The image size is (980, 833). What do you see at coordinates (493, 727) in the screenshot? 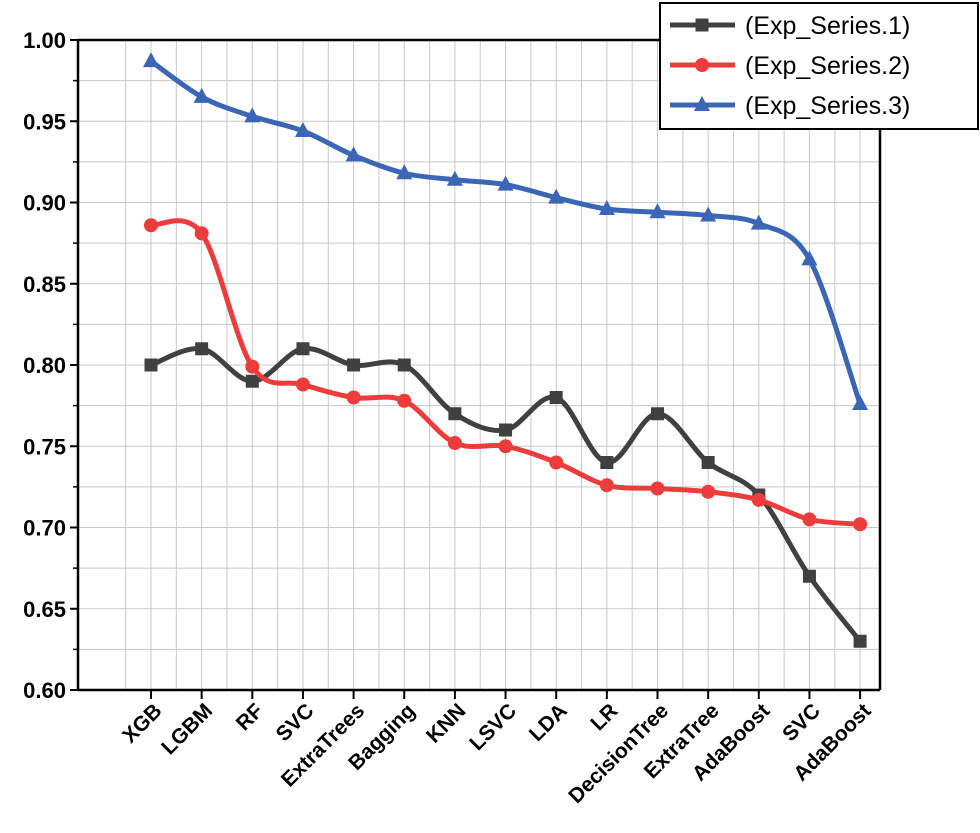
I see `x-tick-label: LSVC` at bounding box center [493, 727].